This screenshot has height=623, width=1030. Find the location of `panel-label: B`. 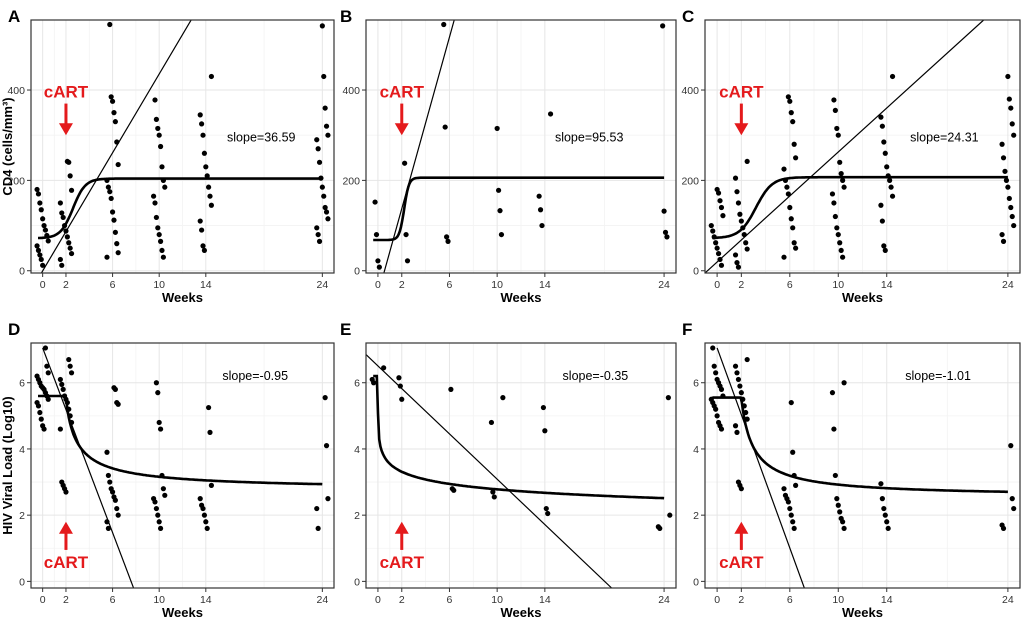

panel-label: B is located at coordinates (346, 16).